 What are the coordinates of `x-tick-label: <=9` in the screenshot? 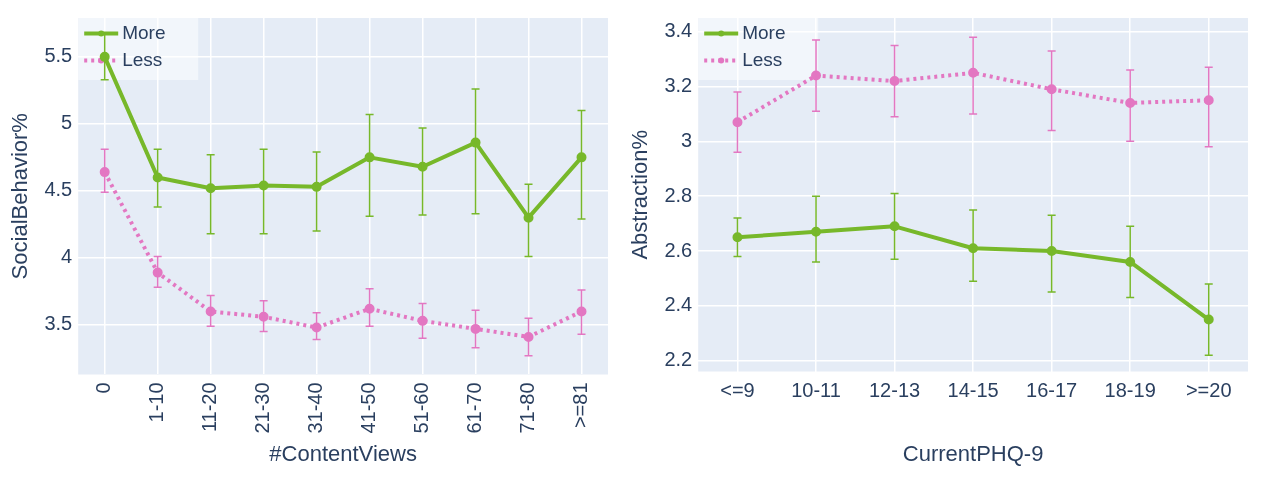 It's located at (737, 390).